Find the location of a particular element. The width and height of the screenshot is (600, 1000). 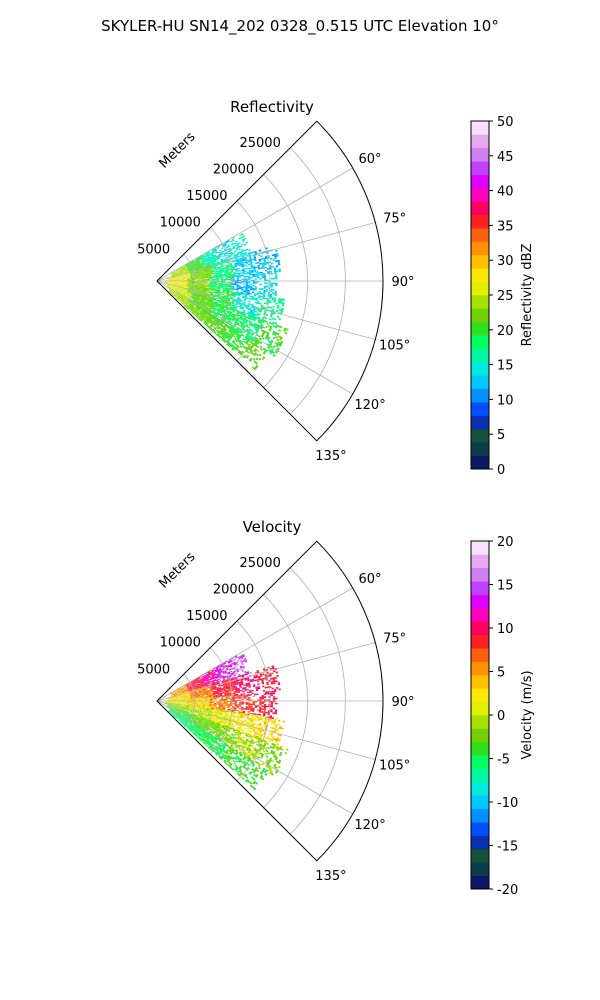

azimuth-tick-label: 135° is located at coordinates (330, 456).